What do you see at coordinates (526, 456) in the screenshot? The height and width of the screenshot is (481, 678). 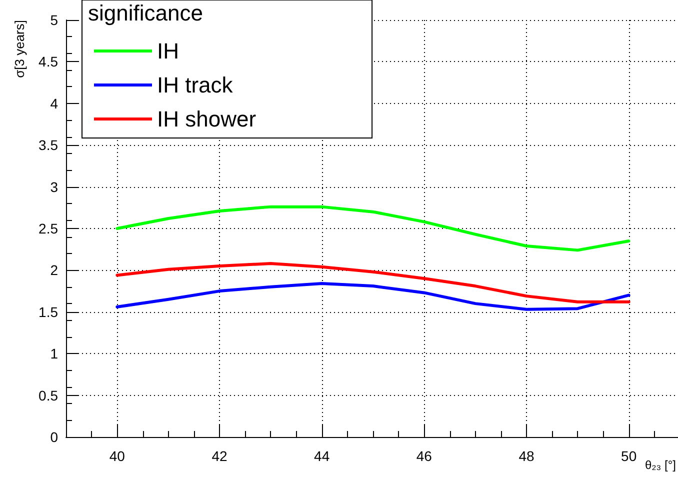 I see `x-tick-label: 48` at bounding box center [526, 456].